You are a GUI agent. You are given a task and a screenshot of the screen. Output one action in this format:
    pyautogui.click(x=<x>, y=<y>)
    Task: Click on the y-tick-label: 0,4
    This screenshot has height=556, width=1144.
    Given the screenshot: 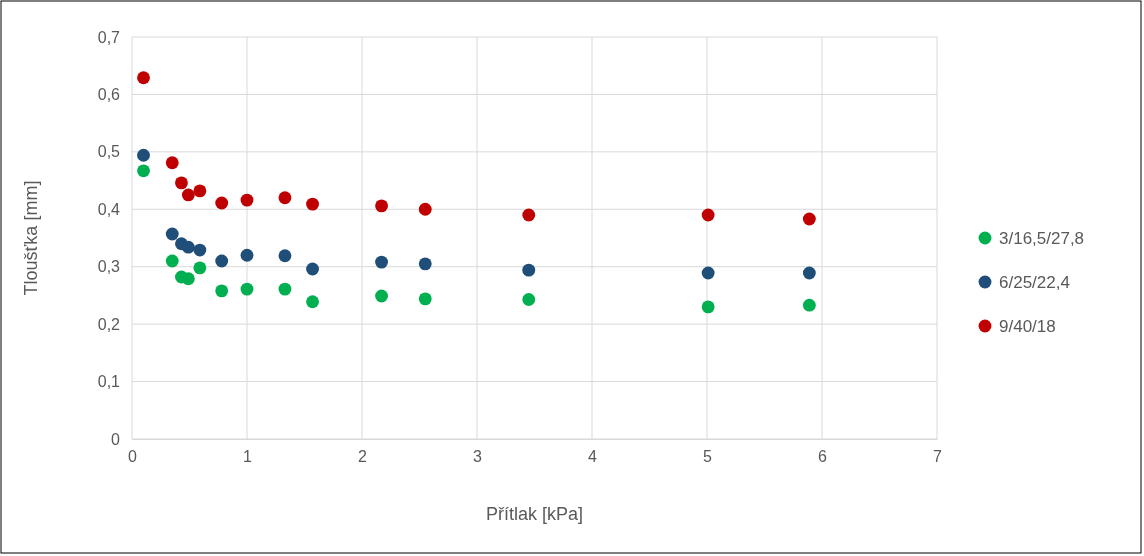 What is the action you would take?
    pyautogui.click(x=109, y=209)
    